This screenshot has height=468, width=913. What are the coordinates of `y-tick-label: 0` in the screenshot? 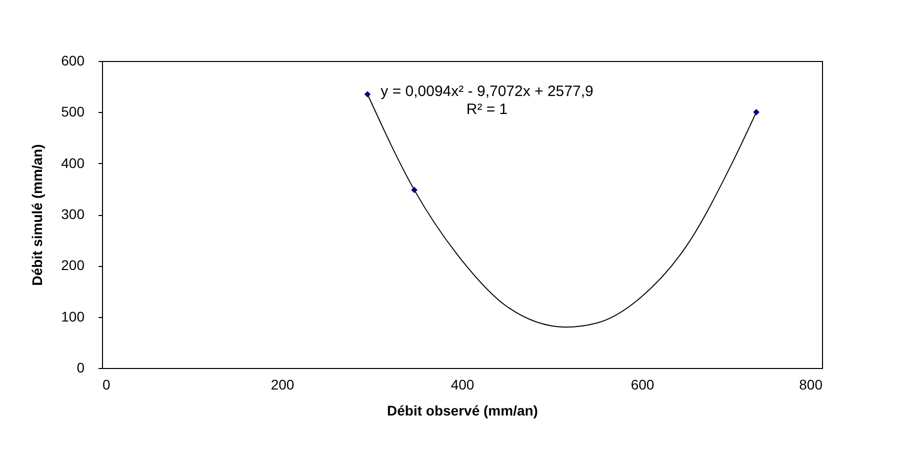 It's located at (80, 368).